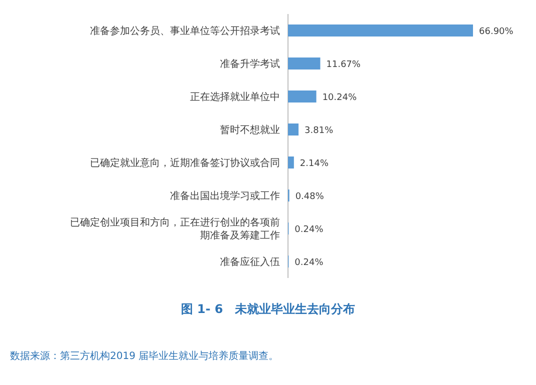 The image size is (536, 385). Describe the element at coordinates (340, 98) in the screenshot. I see `data-label: 10.24%` at that location.